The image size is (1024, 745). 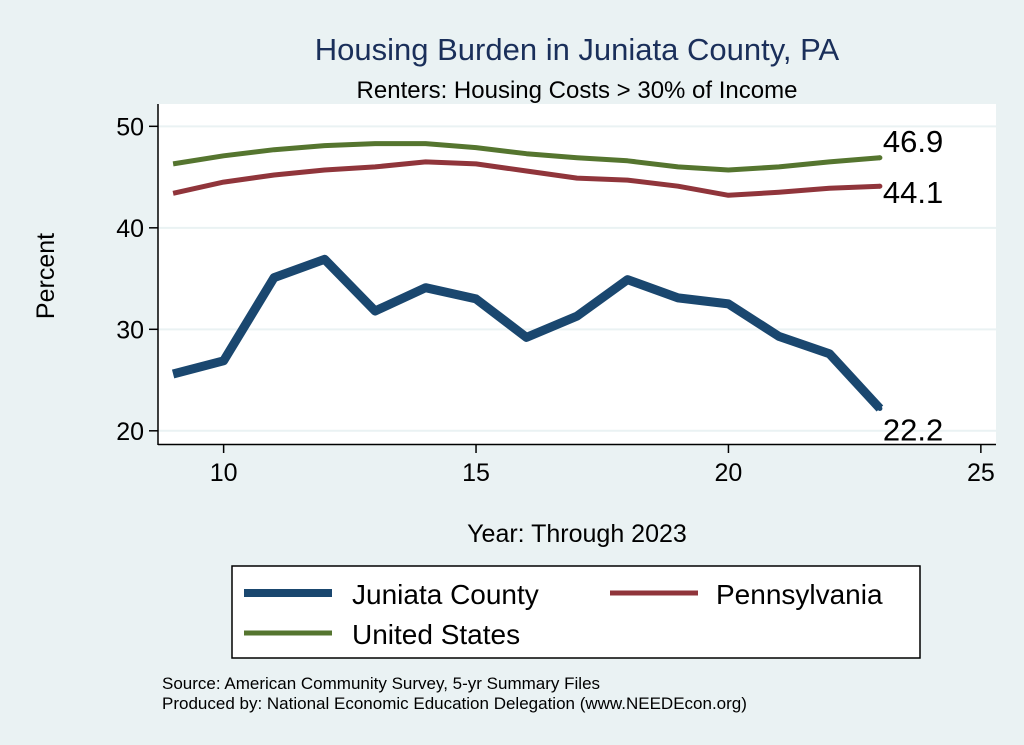 I want to click on y-axis-title: Percent, so click(x=46, y=276).